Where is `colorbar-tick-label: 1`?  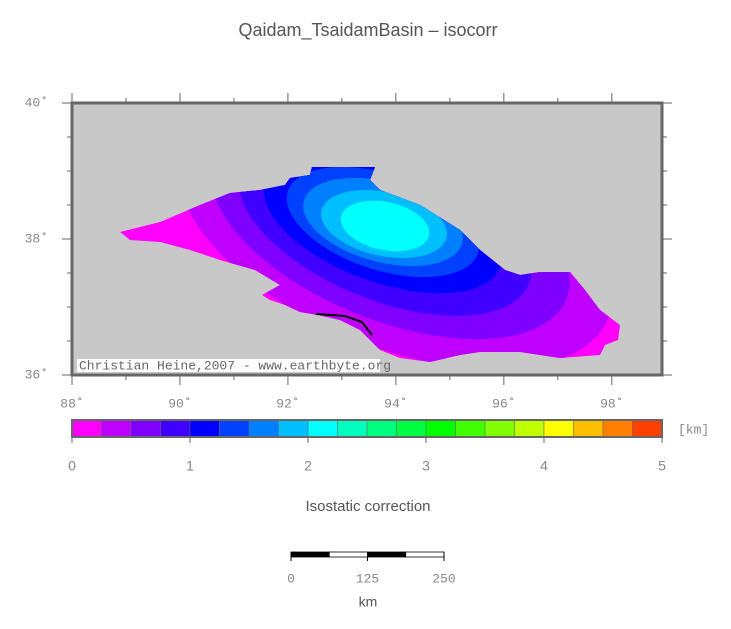
colorbar-tick-label: 1 is located at coordinates (190, 466).